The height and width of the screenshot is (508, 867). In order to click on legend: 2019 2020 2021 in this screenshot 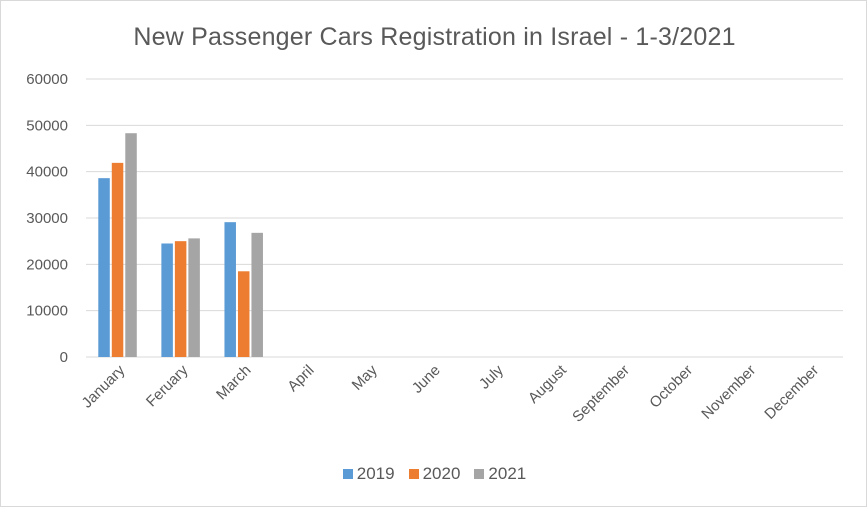, I will do `click(434, 474)`.